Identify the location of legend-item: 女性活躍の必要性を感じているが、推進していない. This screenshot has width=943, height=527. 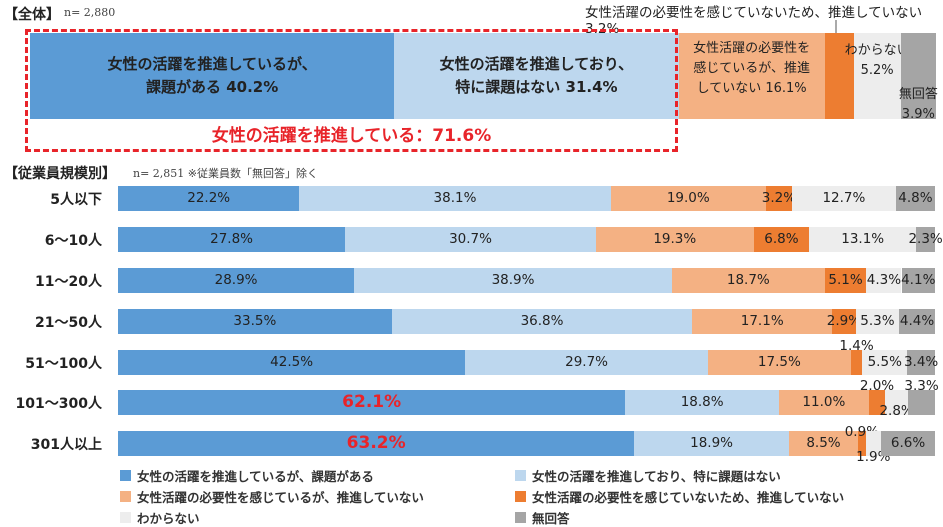
(272, 496).